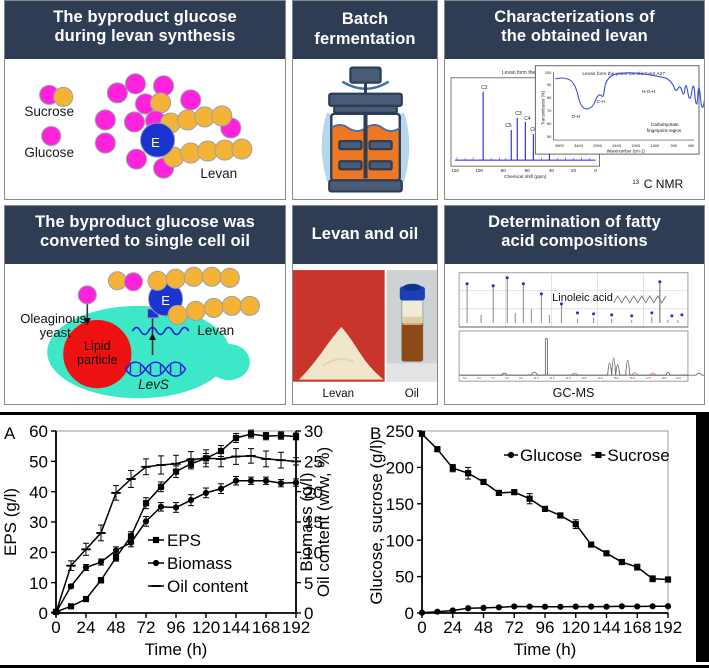  I want to click on series-biomass, so click(176, 546).